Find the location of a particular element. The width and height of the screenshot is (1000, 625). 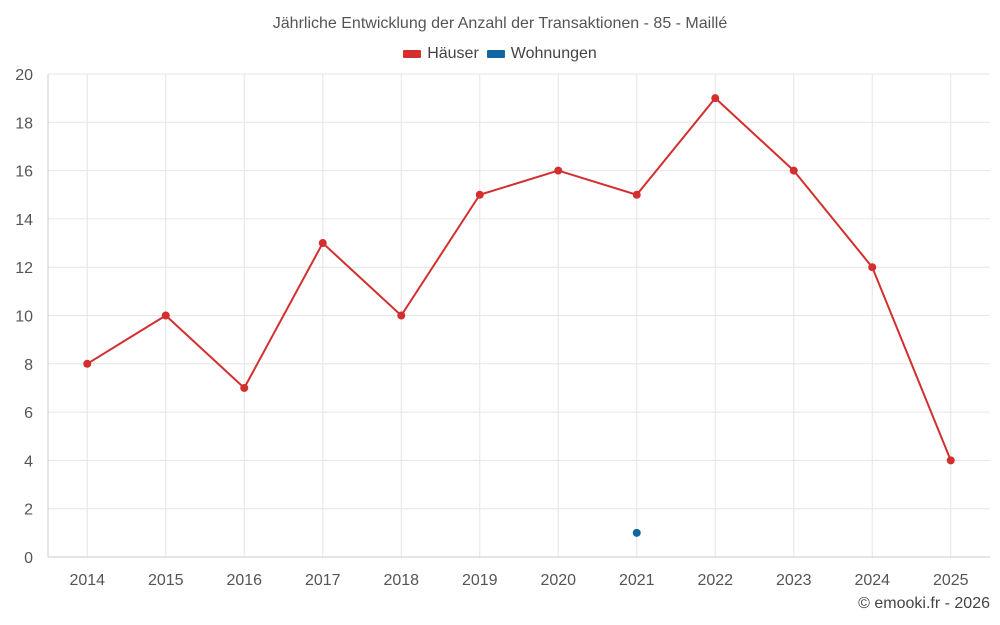

legend-swatch-houses is located at coordinates (412, 54).